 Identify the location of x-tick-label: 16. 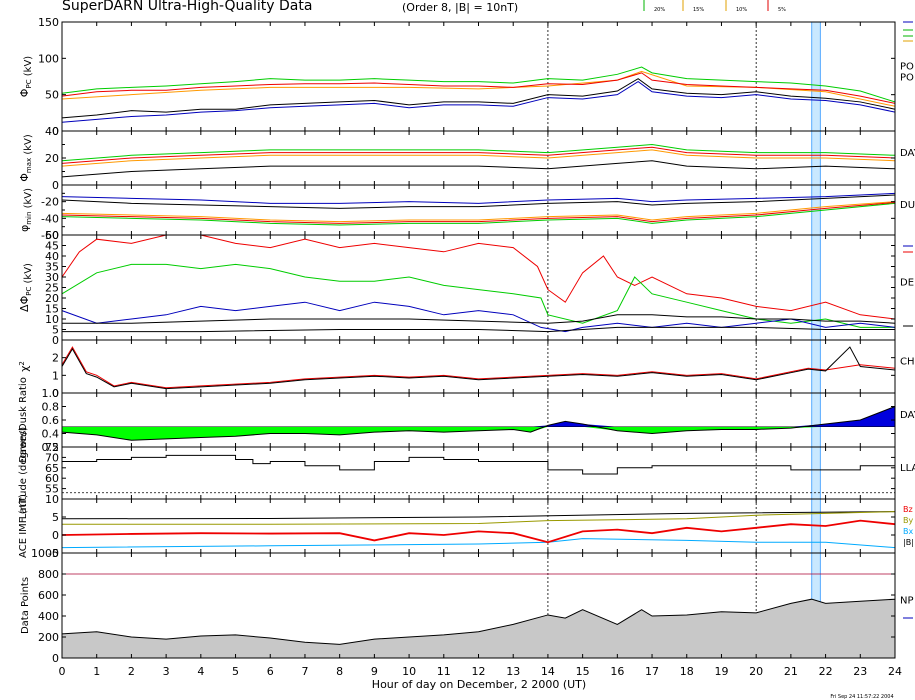
(617, 671).